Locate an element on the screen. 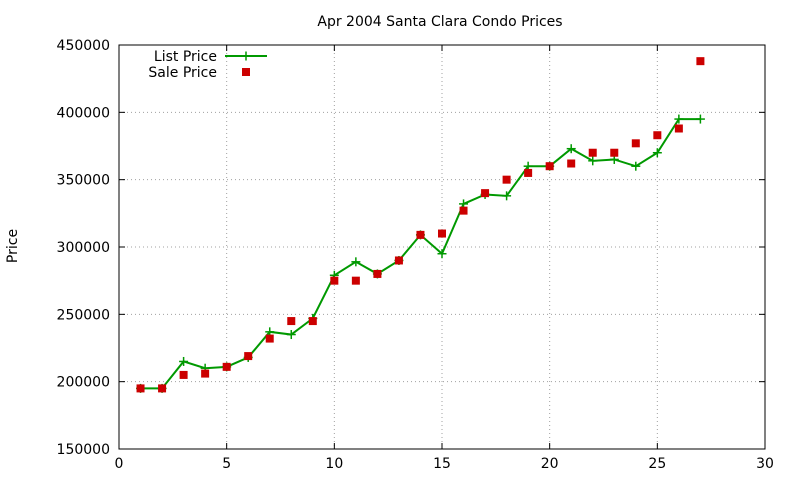 The image size is (800, 480). x-tick-label: 30 is located at coordinates (765, 464).